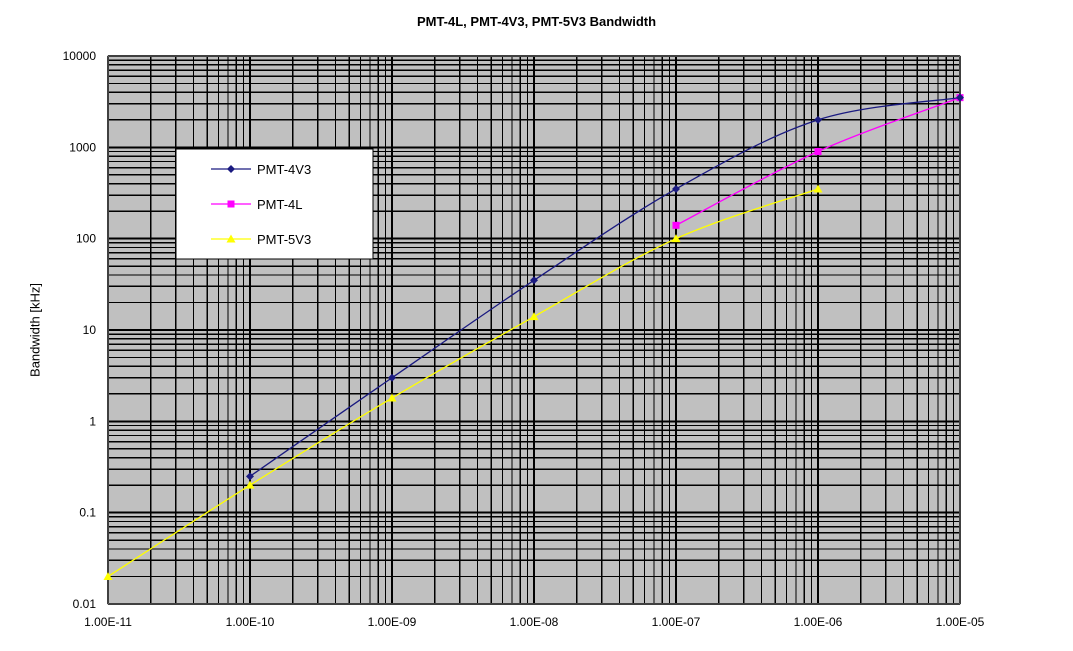 The height and width of the screenshot is (651, 1073). What do you see at coordinates (82, 147) in the screenshot?
I see `y-tick-label: 1000` at bounding box center [82, 147].